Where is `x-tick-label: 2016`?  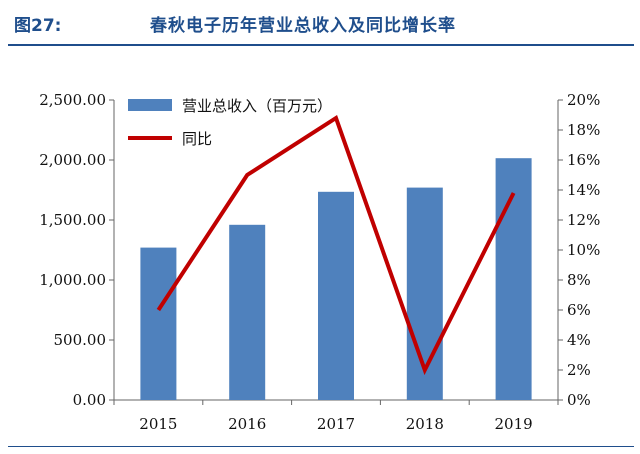
x-tick-label: 2016 is located at coordinates (247, 424).